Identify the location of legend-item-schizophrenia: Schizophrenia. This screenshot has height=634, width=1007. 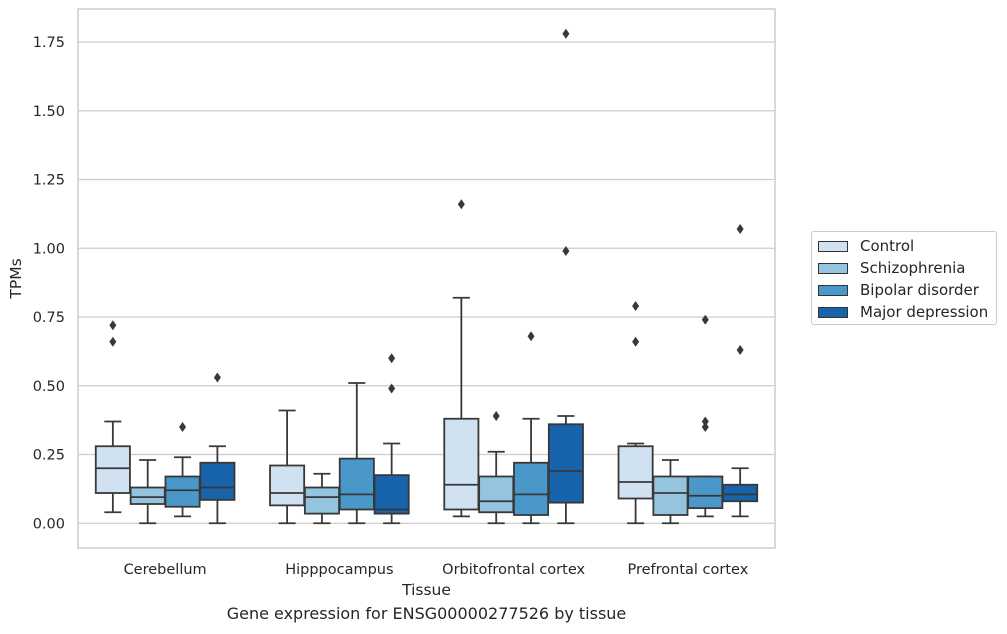
(891, 268).